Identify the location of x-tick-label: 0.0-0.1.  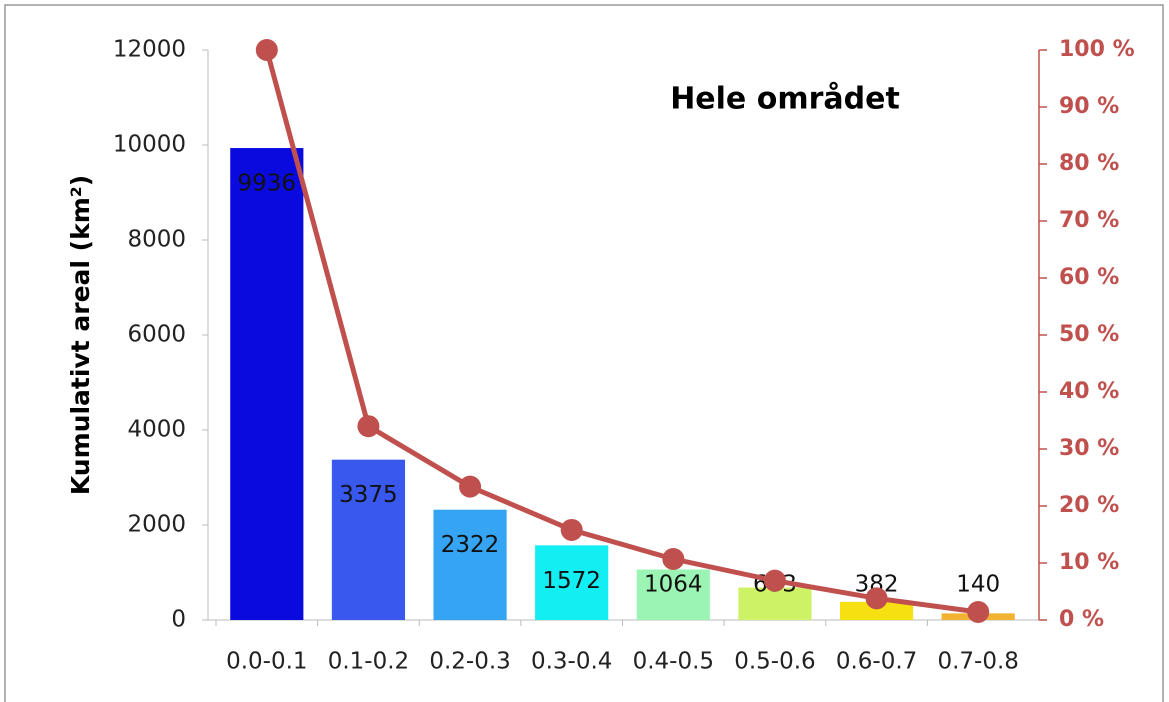
(266, 662).